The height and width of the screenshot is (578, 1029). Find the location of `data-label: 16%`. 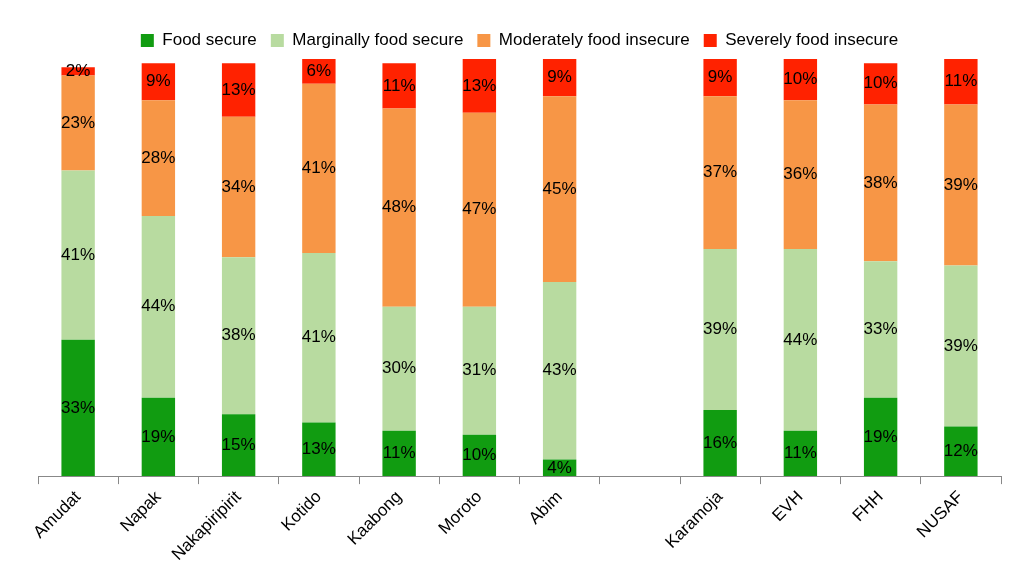

data-label: 16% is located at coordinates (720, 442).